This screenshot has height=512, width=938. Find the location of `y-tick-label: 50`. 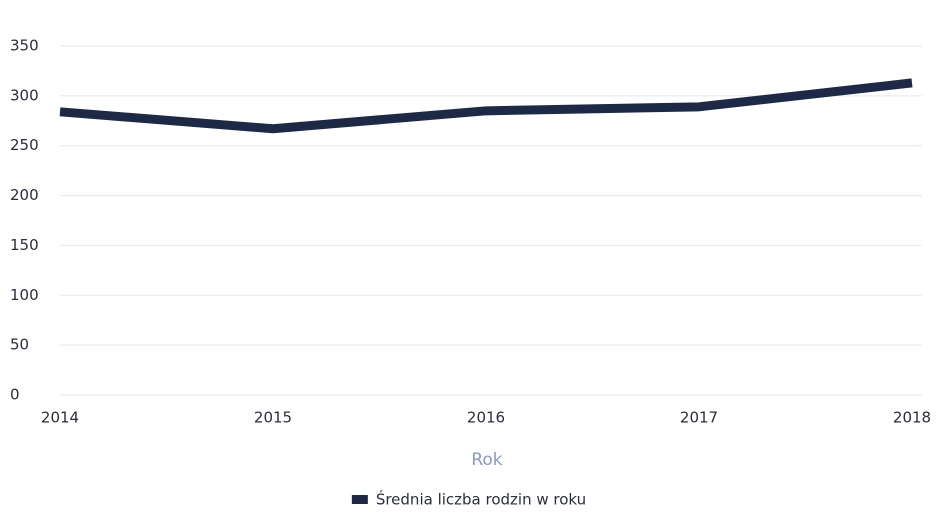

y-tick-label: 50 is located at coordinates (19, 345).